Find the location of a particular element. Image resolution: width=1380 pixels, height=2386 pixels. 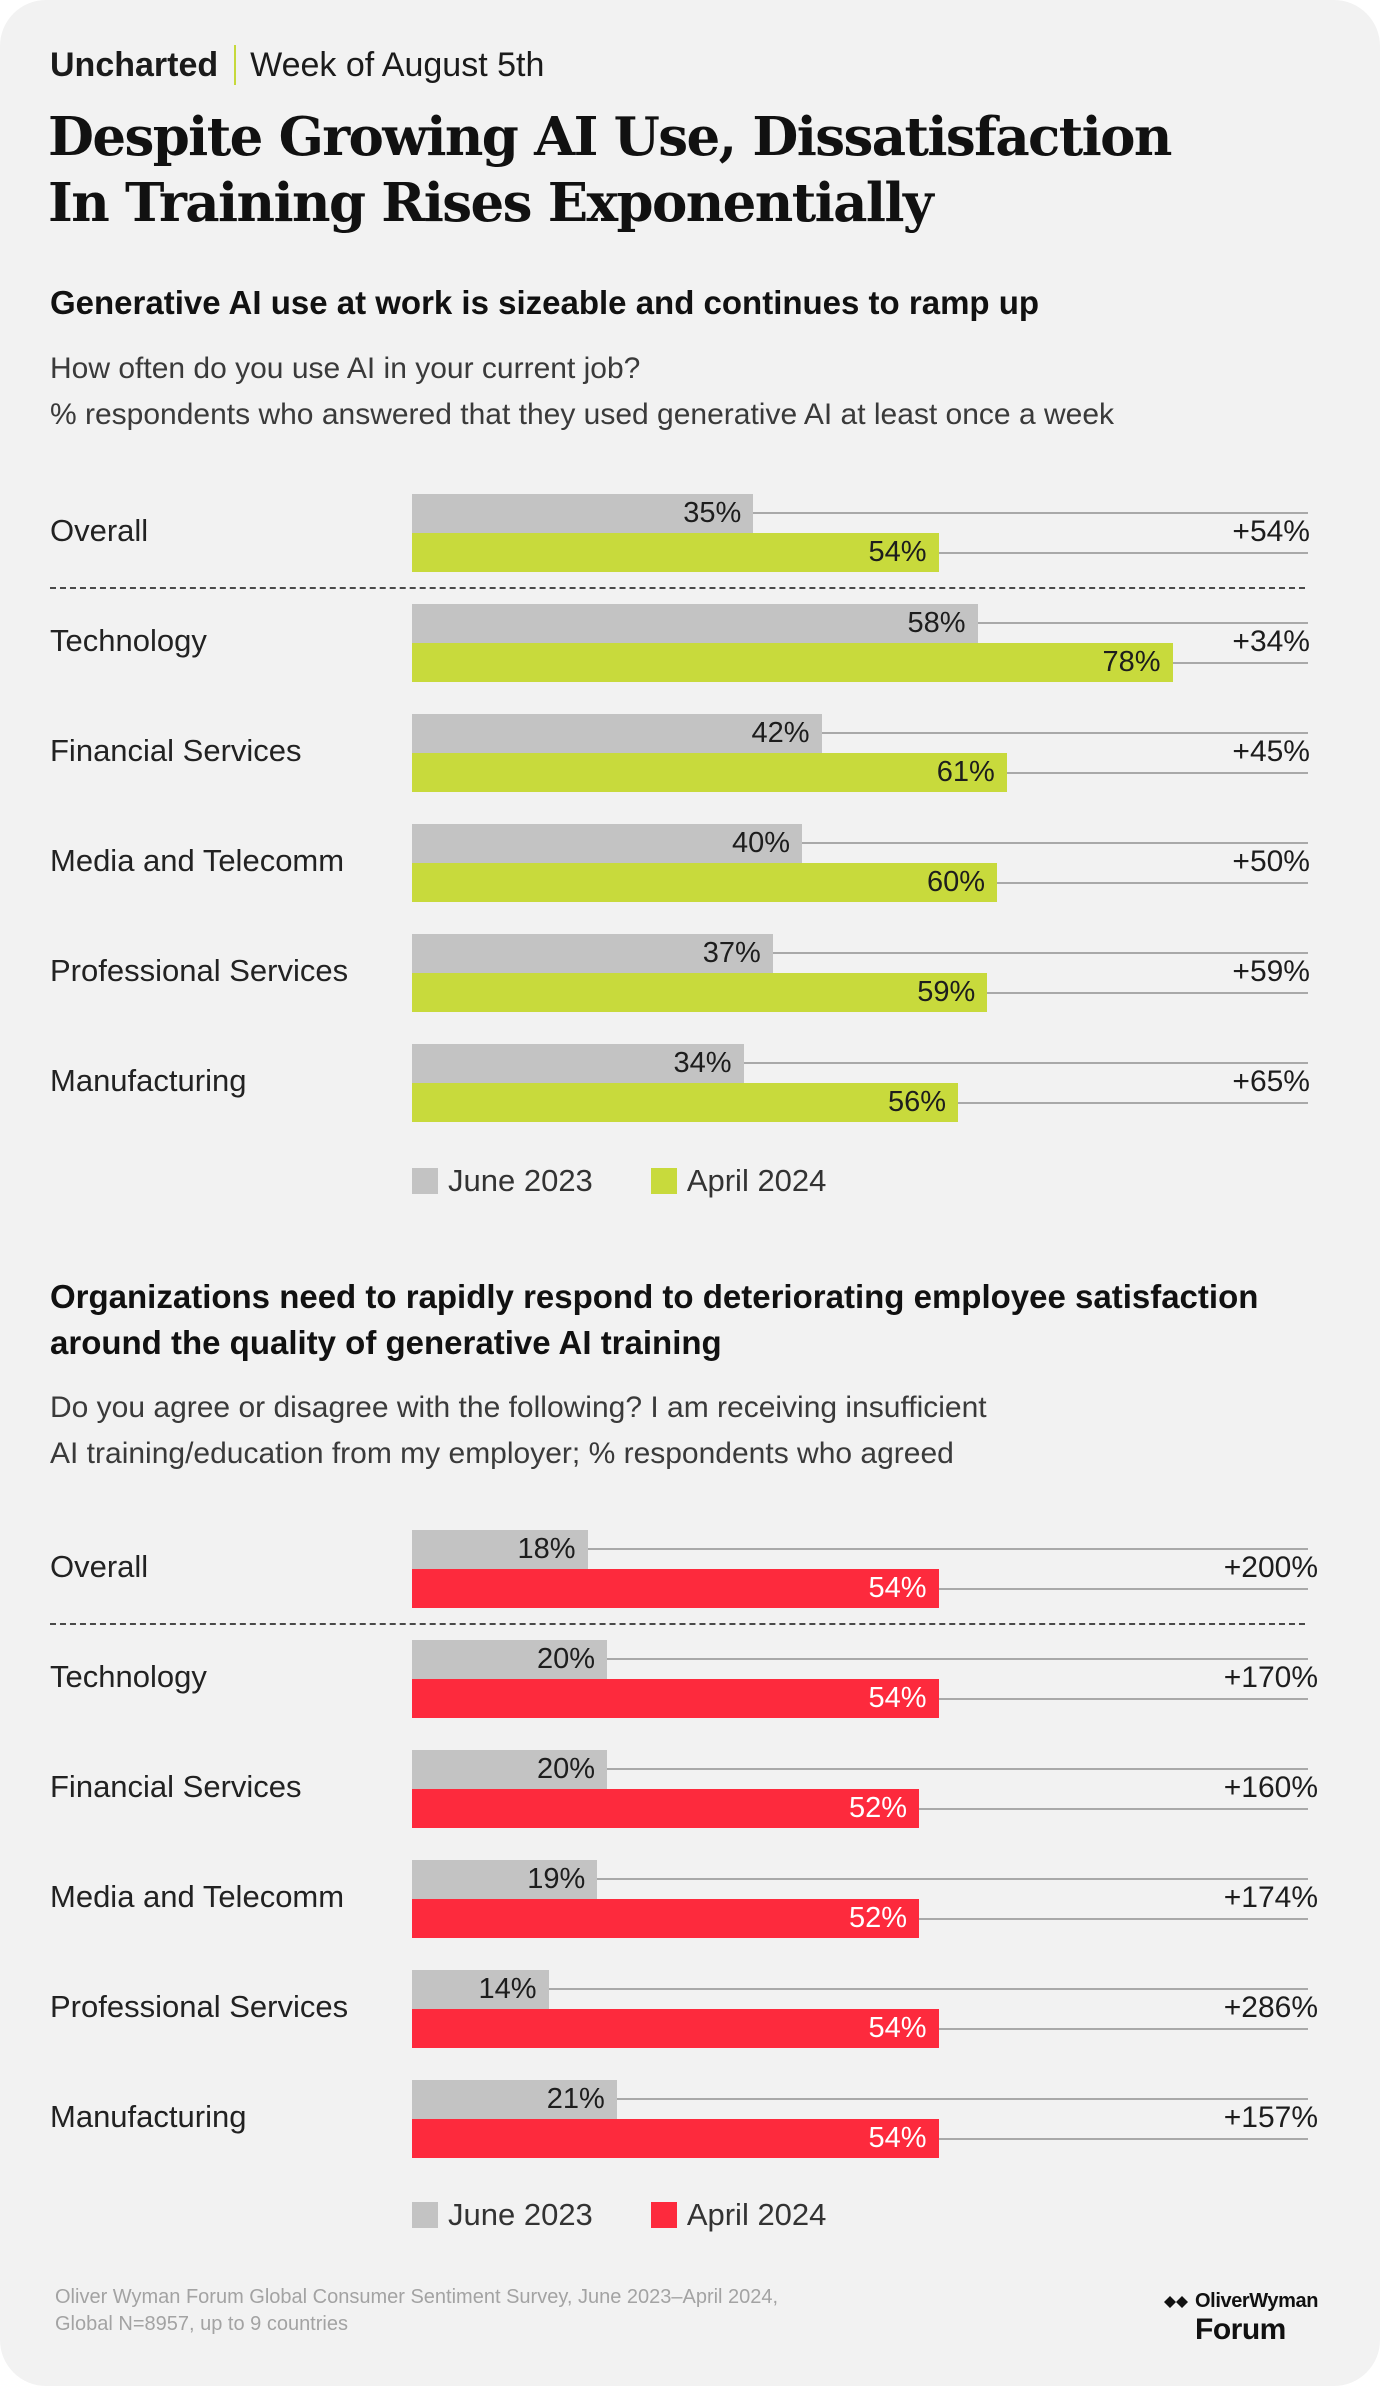

logo-forum: Forum is located at coordinates (1240, 2329).